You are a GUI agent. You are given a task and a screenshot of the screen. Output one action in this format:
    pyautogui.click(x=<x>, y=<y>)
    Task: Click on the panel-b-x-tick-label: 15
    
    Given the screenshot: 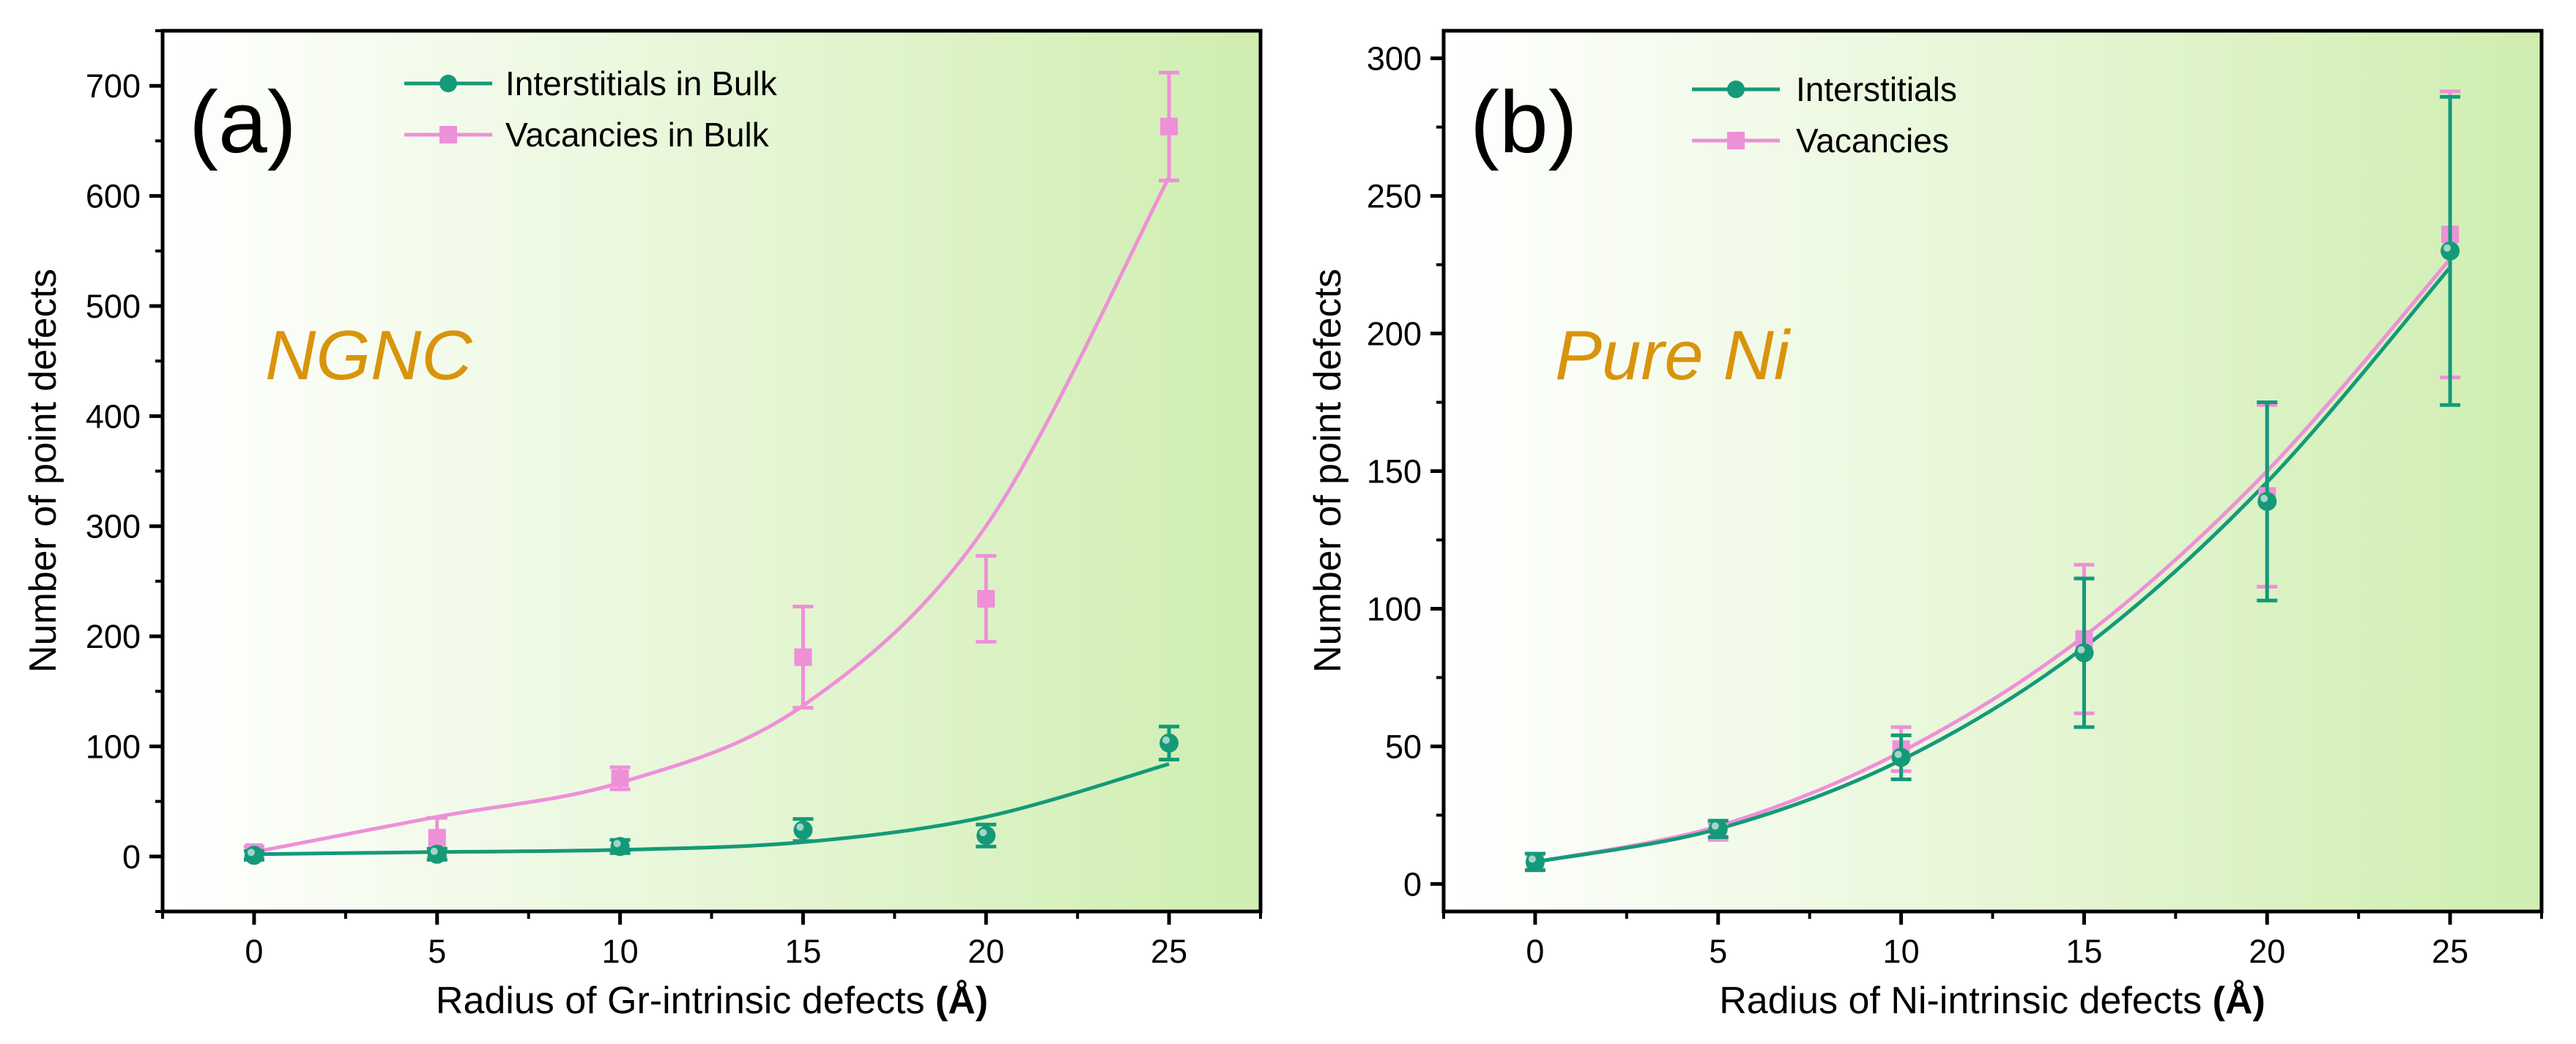 What is the action you would take?
    pyautogui.click(x=2083, y=951)
    